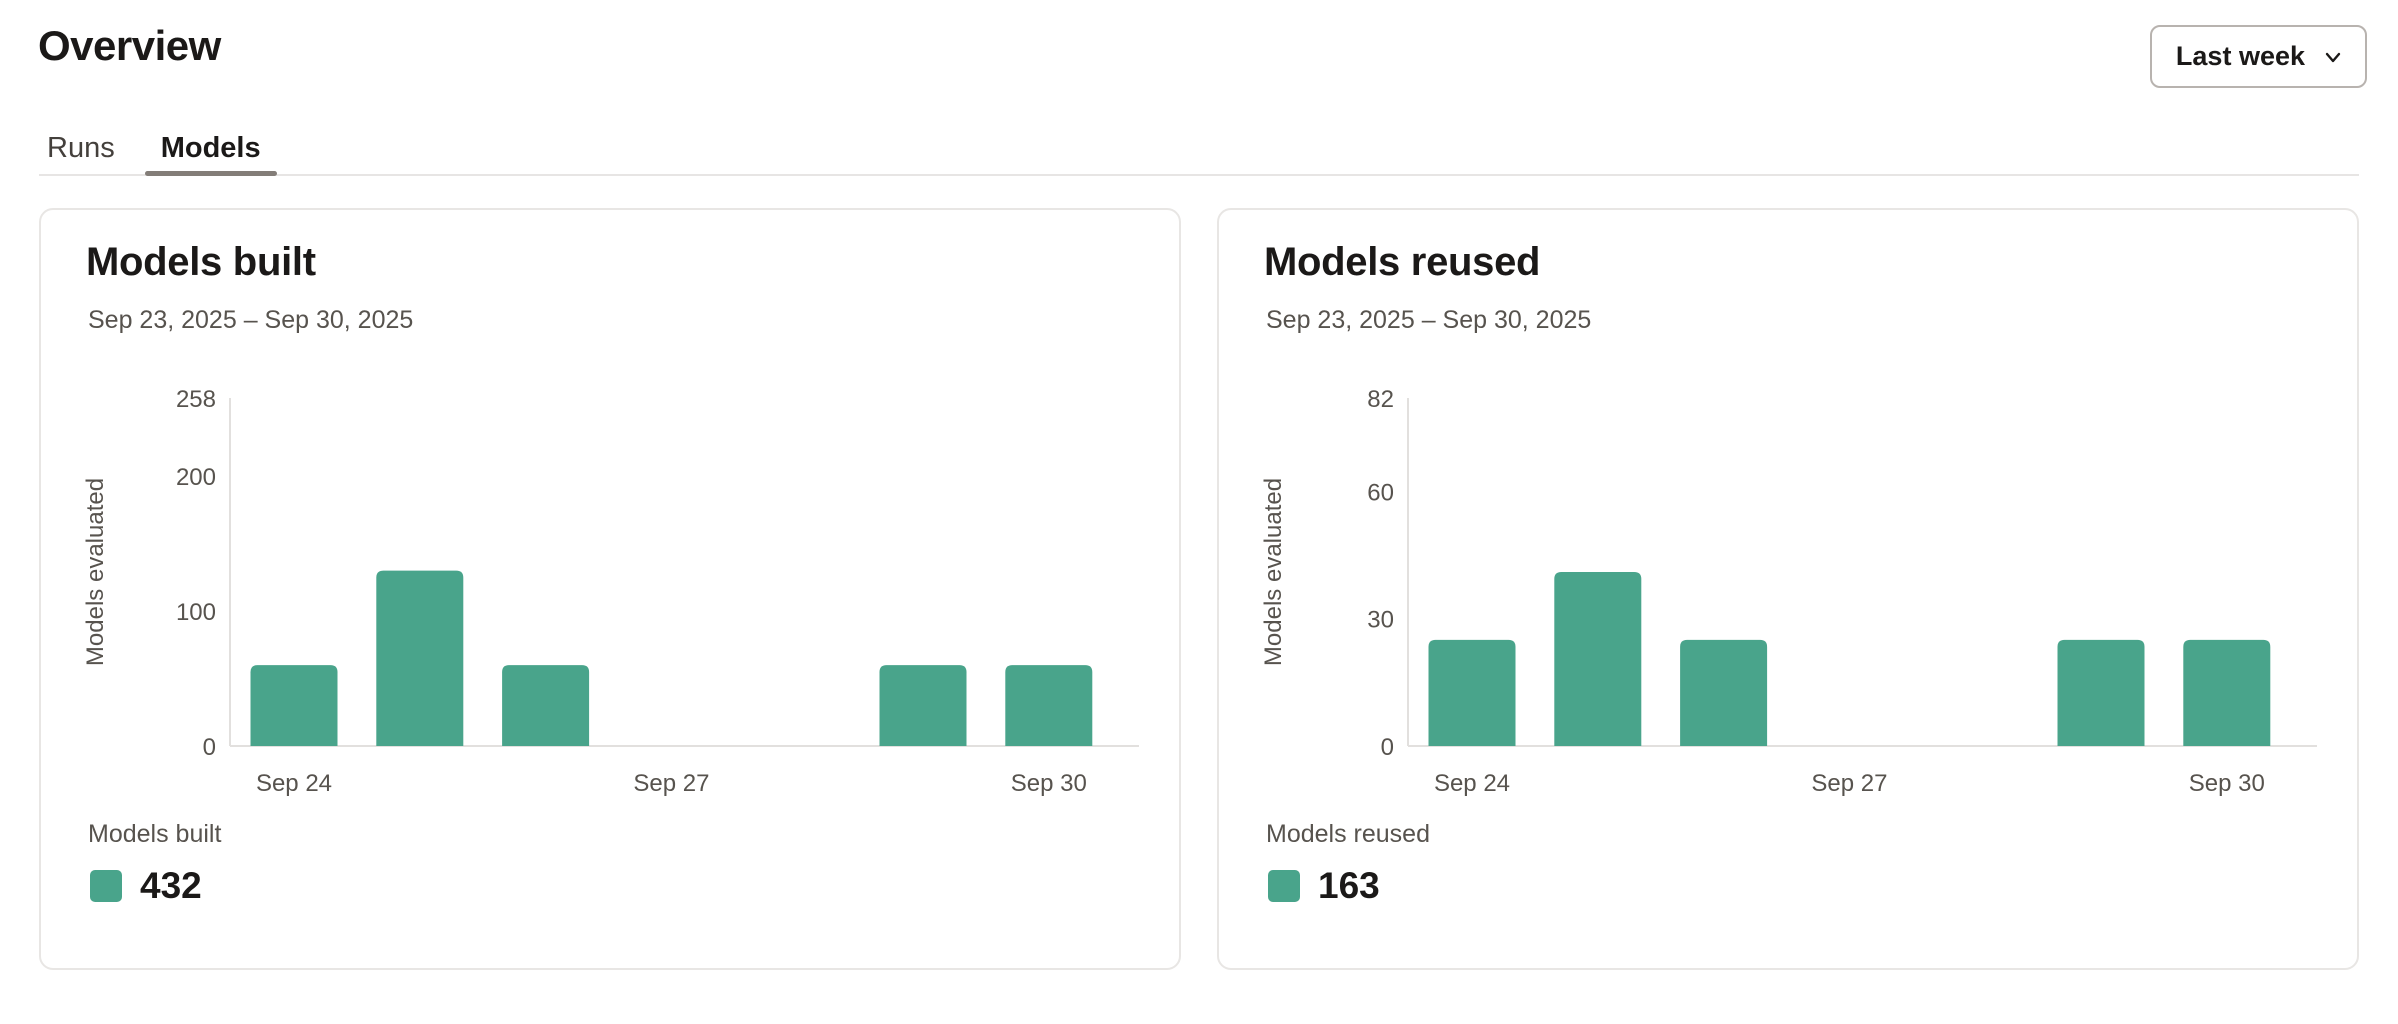  What do you see at coordinates (1199, 149) in the screenshot?
I see `tab-bar: Runs Models` at bounding box center [1199, 149].